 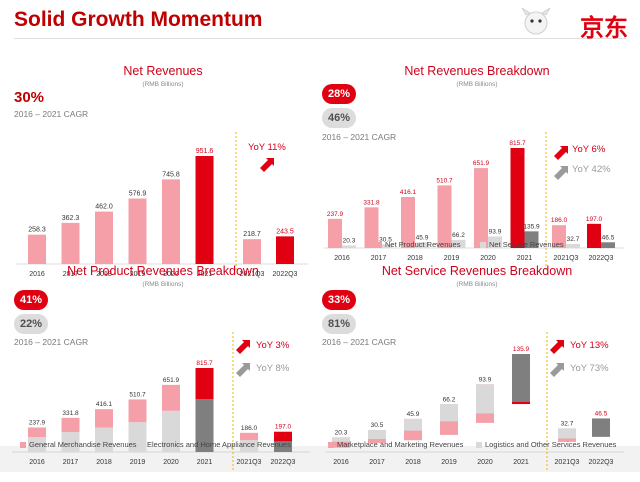 What do you see at coordinates (171, 274) in the screenshot?
I see `net-revenues-tick-label: 2020` at bounding box center [171, 274].